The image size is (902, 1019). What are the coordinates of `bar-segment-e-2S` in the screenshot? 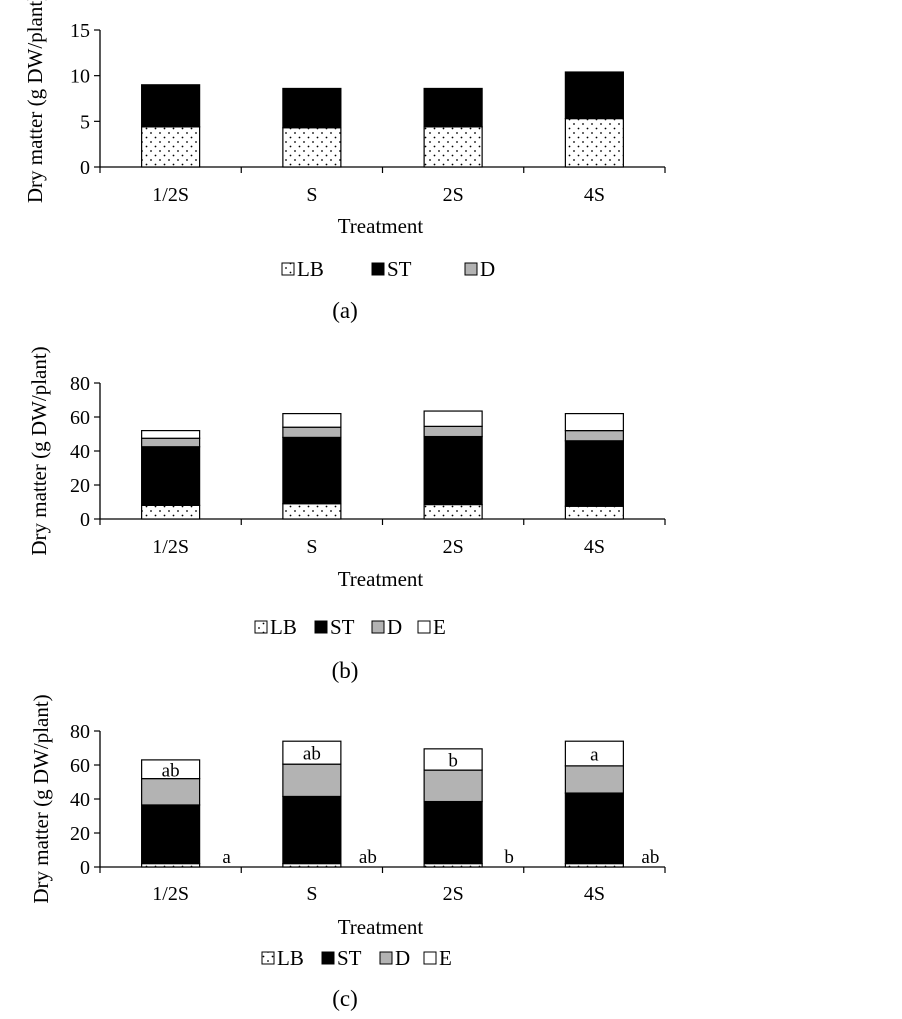 It's located at (453, 418).